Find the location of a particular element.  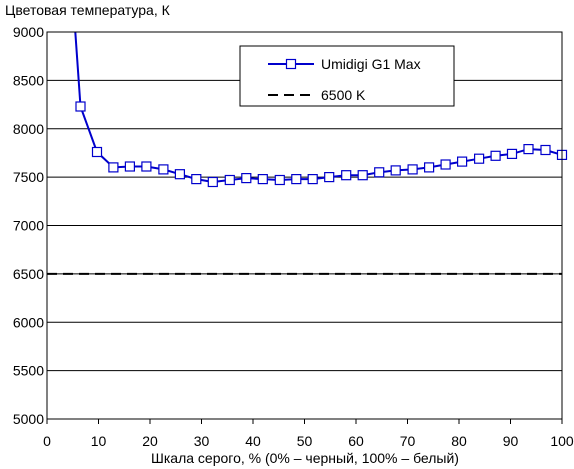

y-tick-label: 7500 is located at coordinates (28, 177).